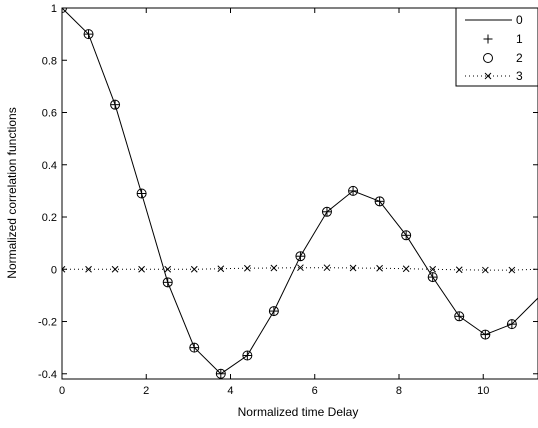 The image size is (538, 428). I want to click on x-axis-label: Normalized time Delay, so click(298, 412).